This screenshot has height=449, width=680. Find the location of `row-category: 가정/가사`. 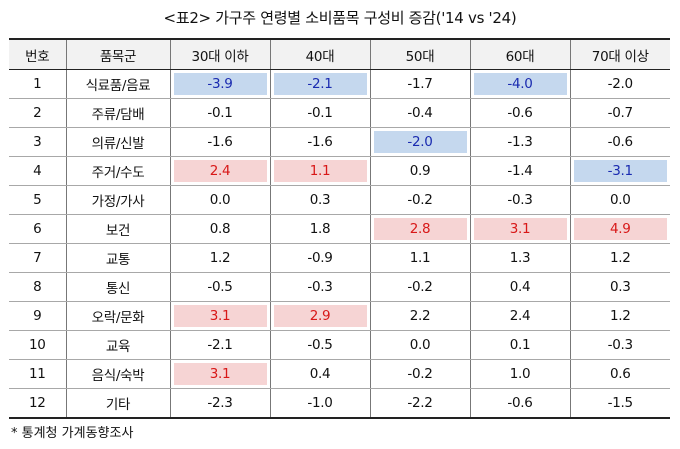

row-category: 가정/가사 is located at coordinates (118, 200).